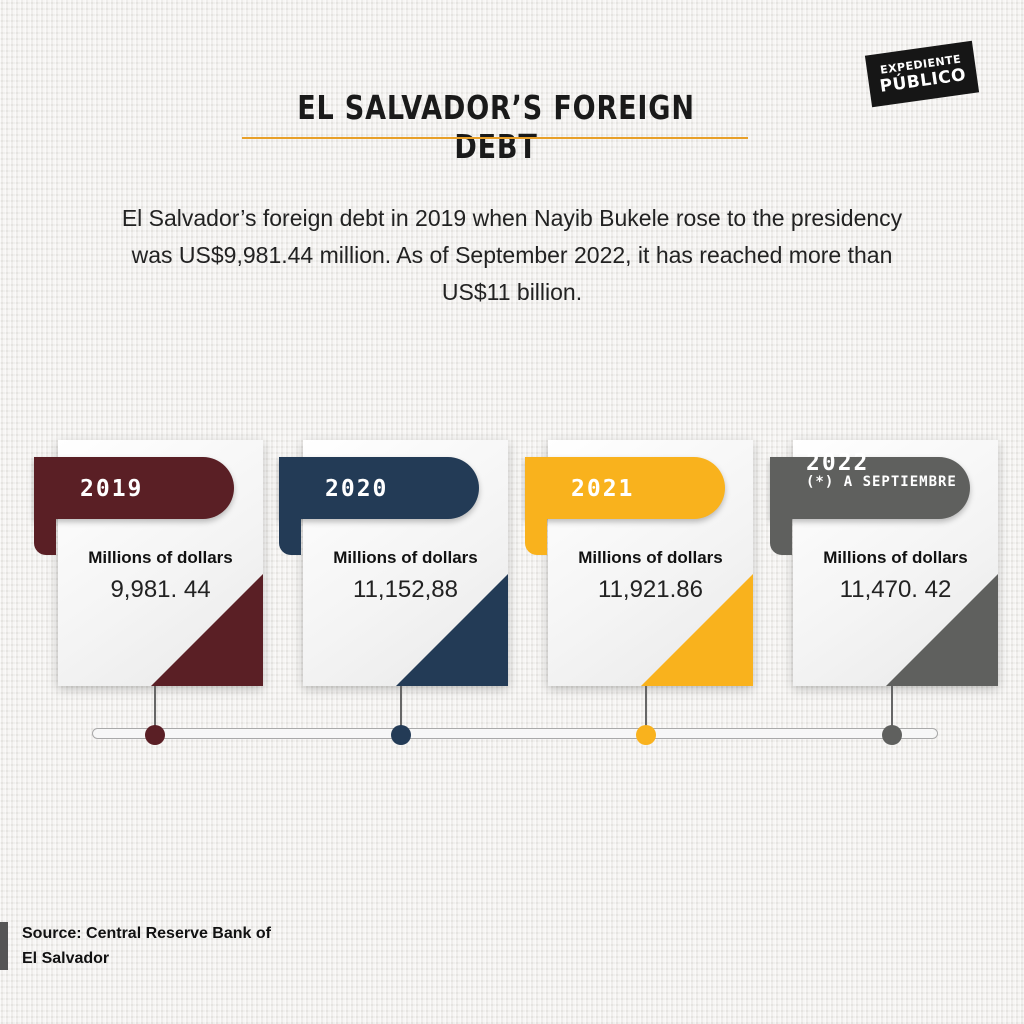 The height and width of the screenshot is (1024, 1024). Describe the element at coordinates (881, 470) in the screenshot. I see `year-label-2022: 2022 (*) A SEPTIEMBRE` at that location.